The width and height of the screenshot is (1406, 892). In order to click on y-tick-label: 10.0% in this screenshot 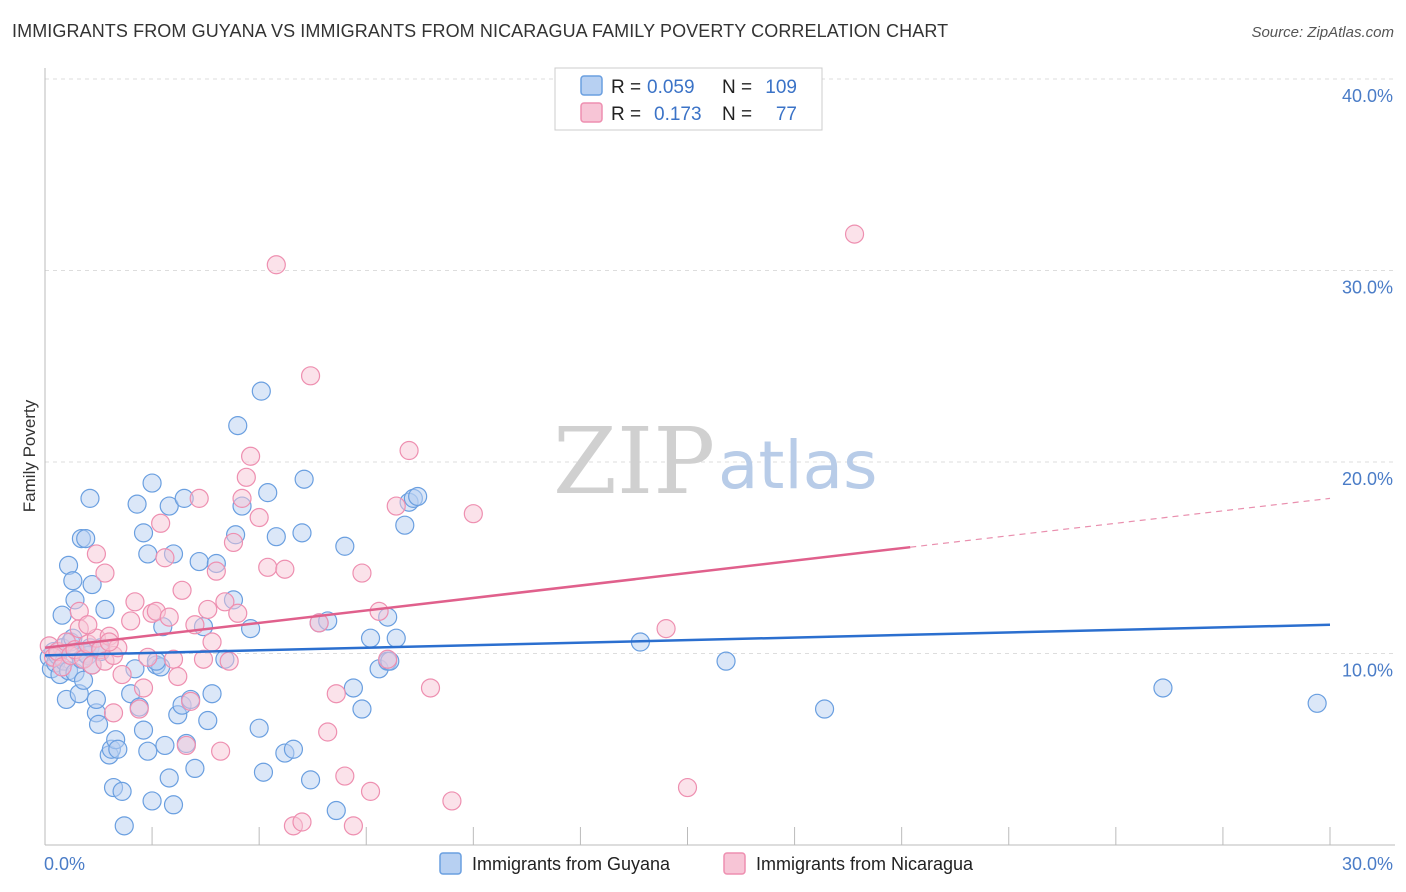, I will do `click(1367, 671)`.